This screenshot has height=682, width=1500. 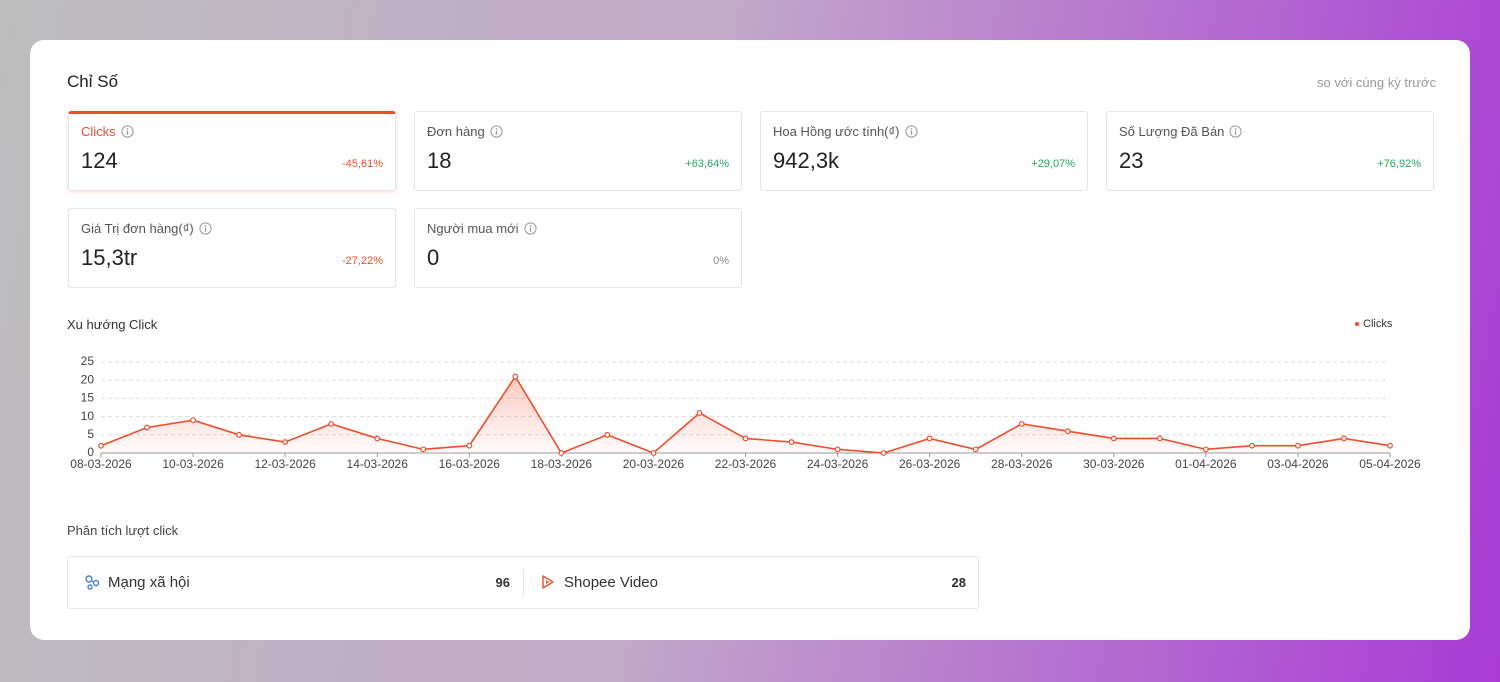 I want to click on metric-label-row: Người mua mới, so click(x=482, y=228).